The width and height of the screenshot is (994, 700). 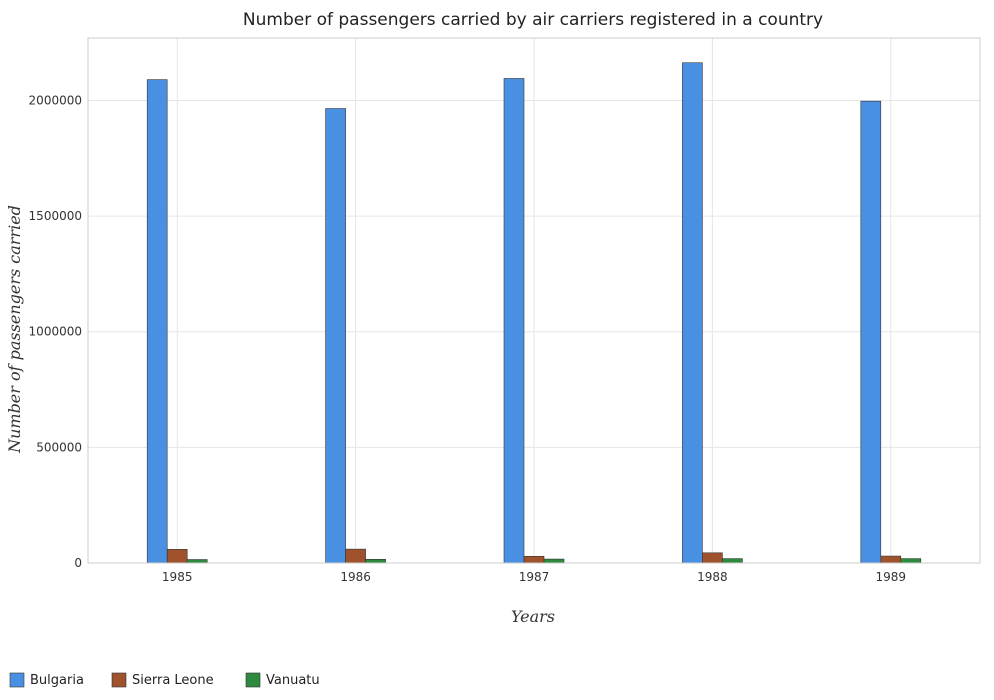 I want to click on bar-bulgaria-1987, so click(x=514, y=321).